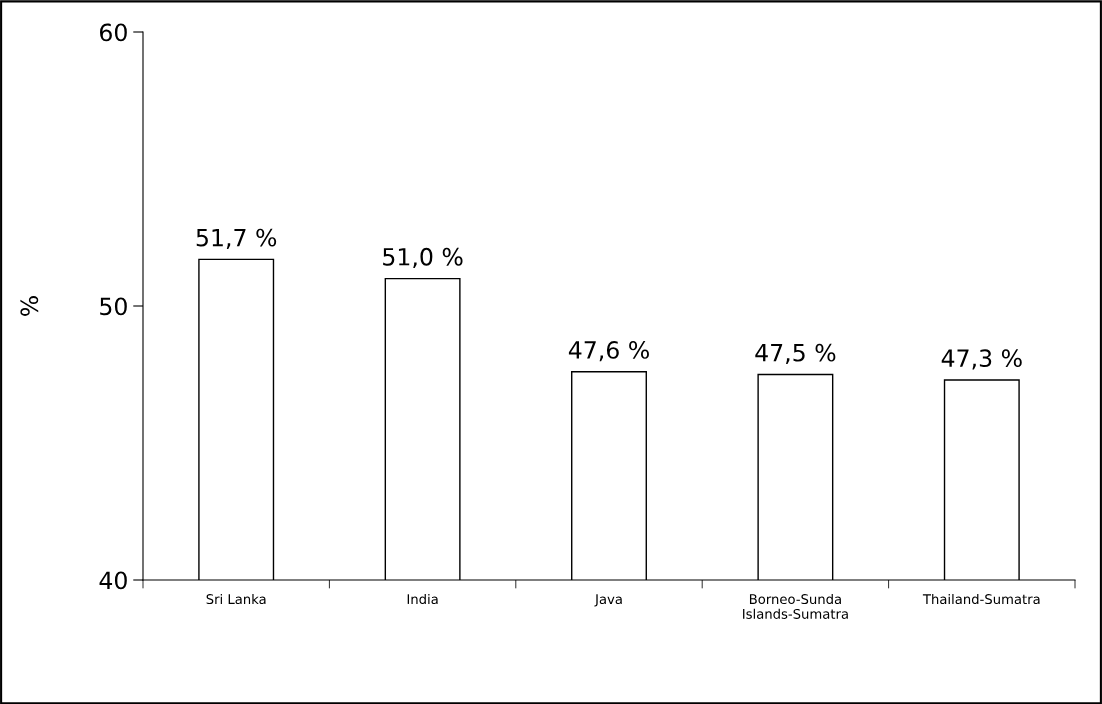 The height and width of the screenshot is (704, 1102). I want to click on x-tick-label: Borneo-Sunda Islands-Sumatra, so click(795, 606).